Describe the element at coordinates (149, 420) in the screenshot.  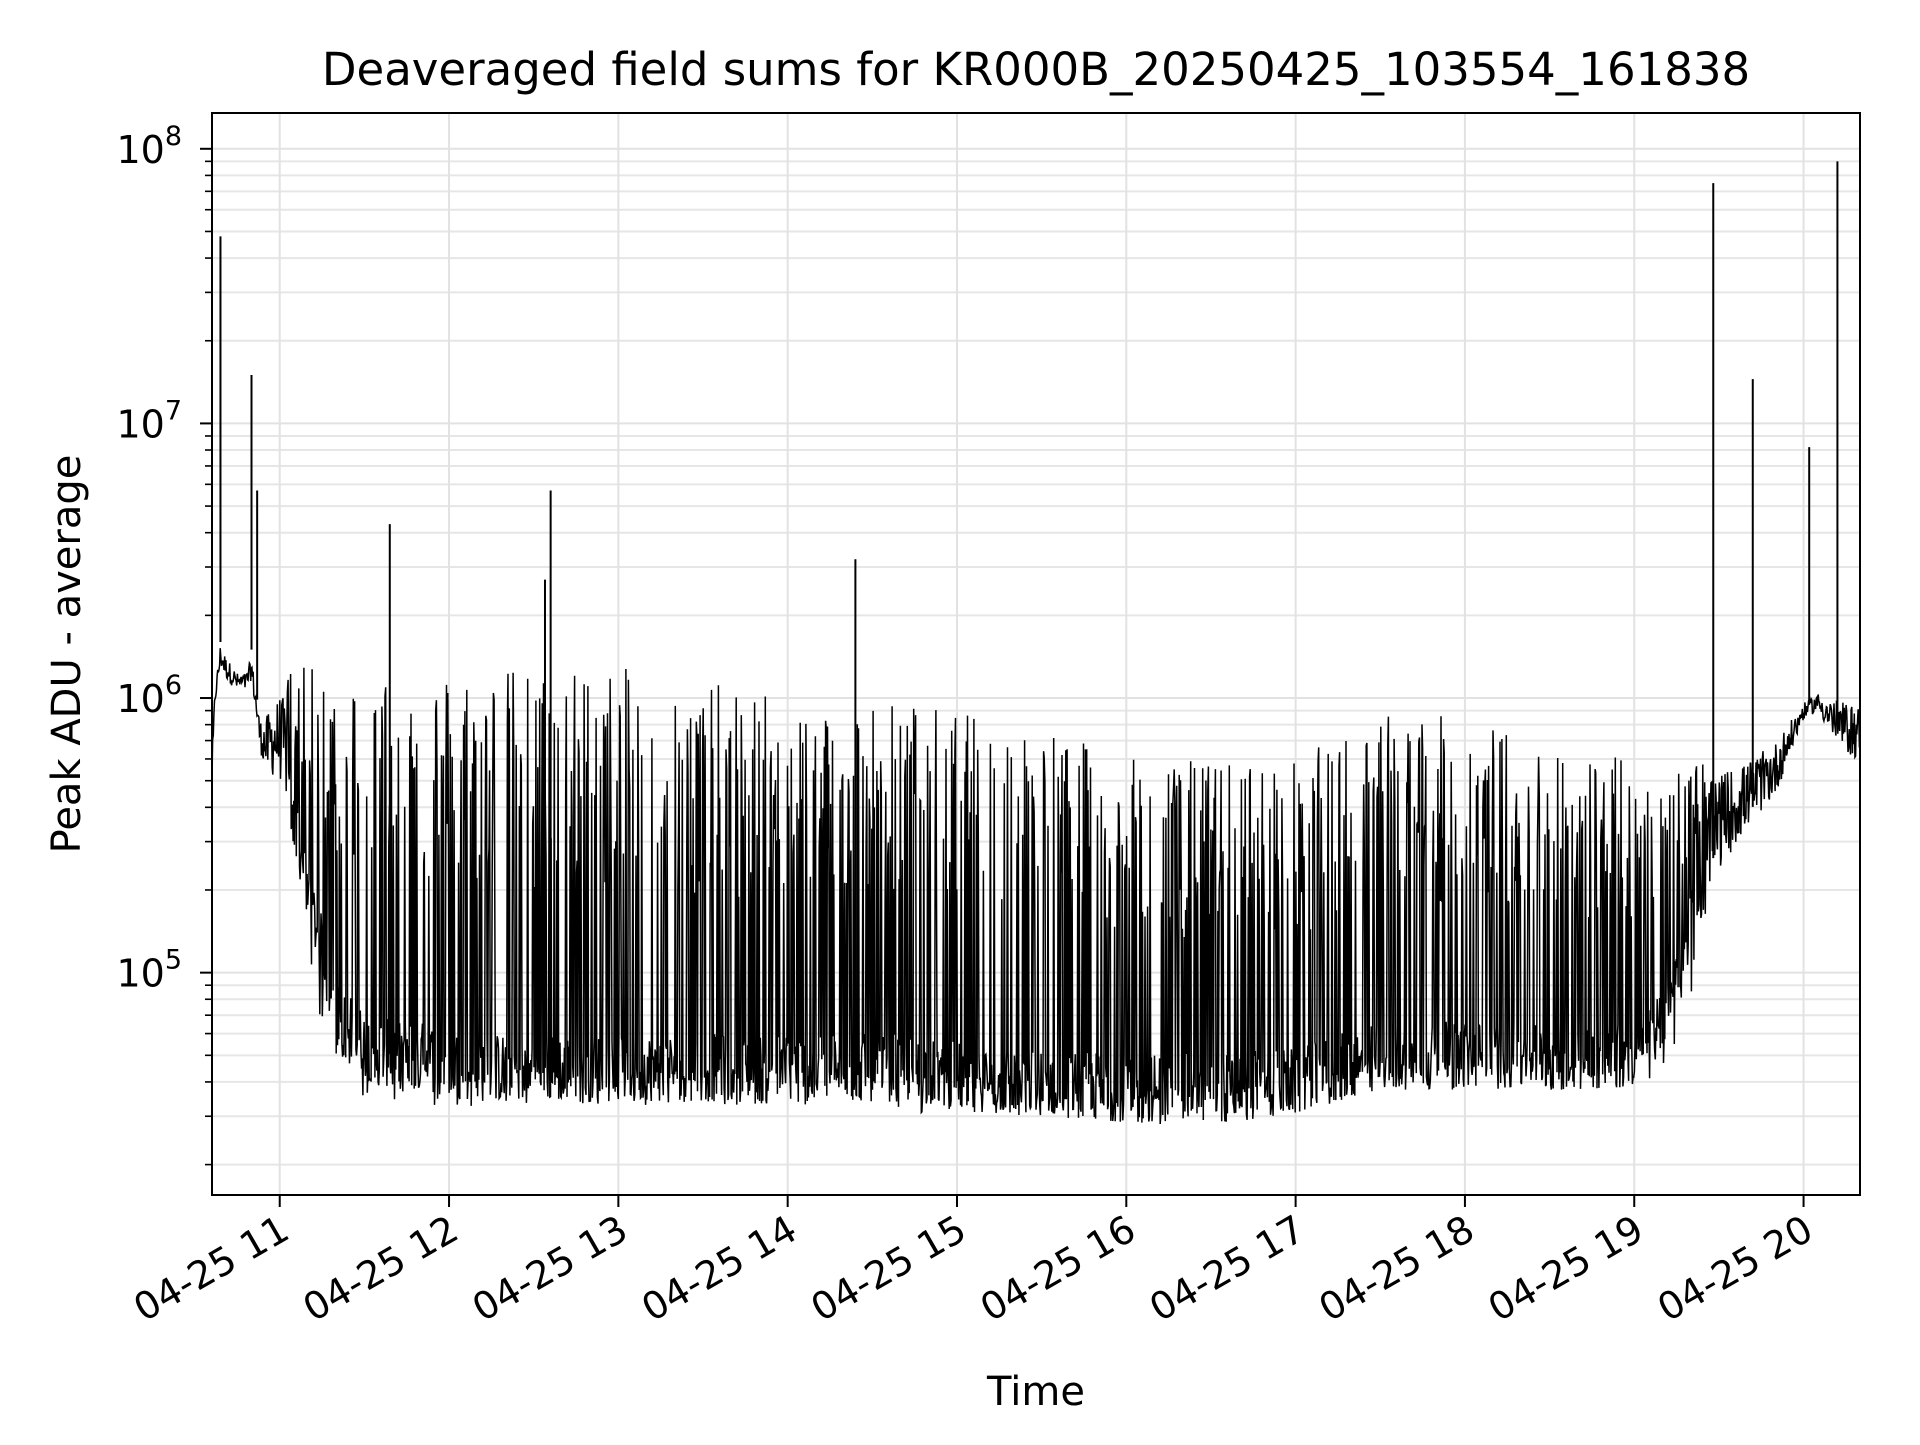
I see `y-tick-label: 10⁷` at that location.